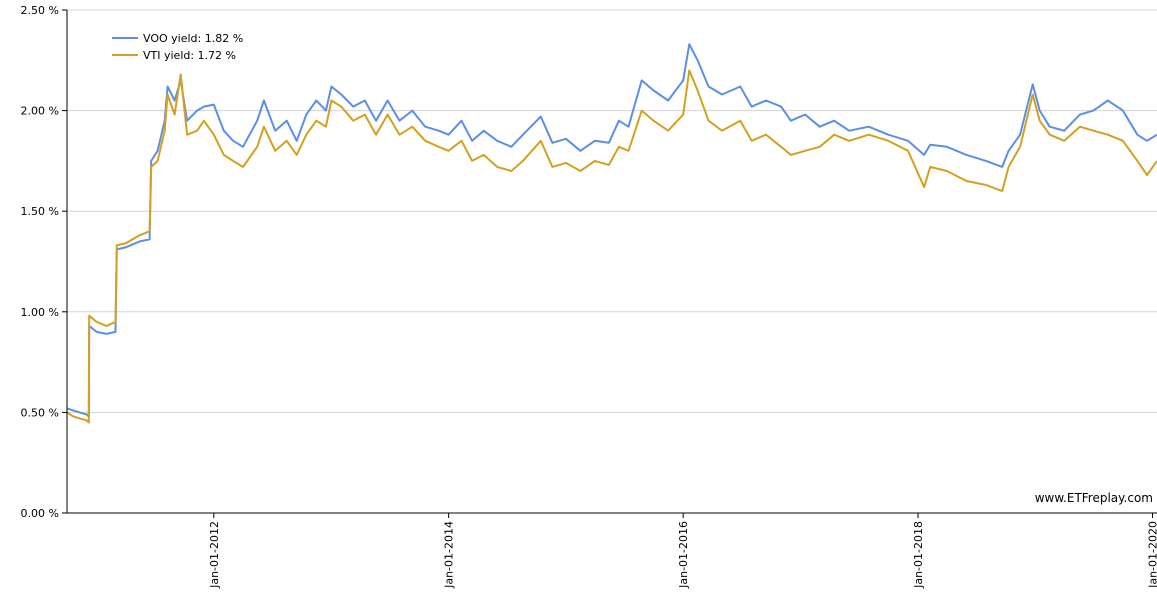  What do you see at coordinates (40, 211) in the screenshot?
I see `y-tick-label: 1.50 %` at bounding box center [40, 211].